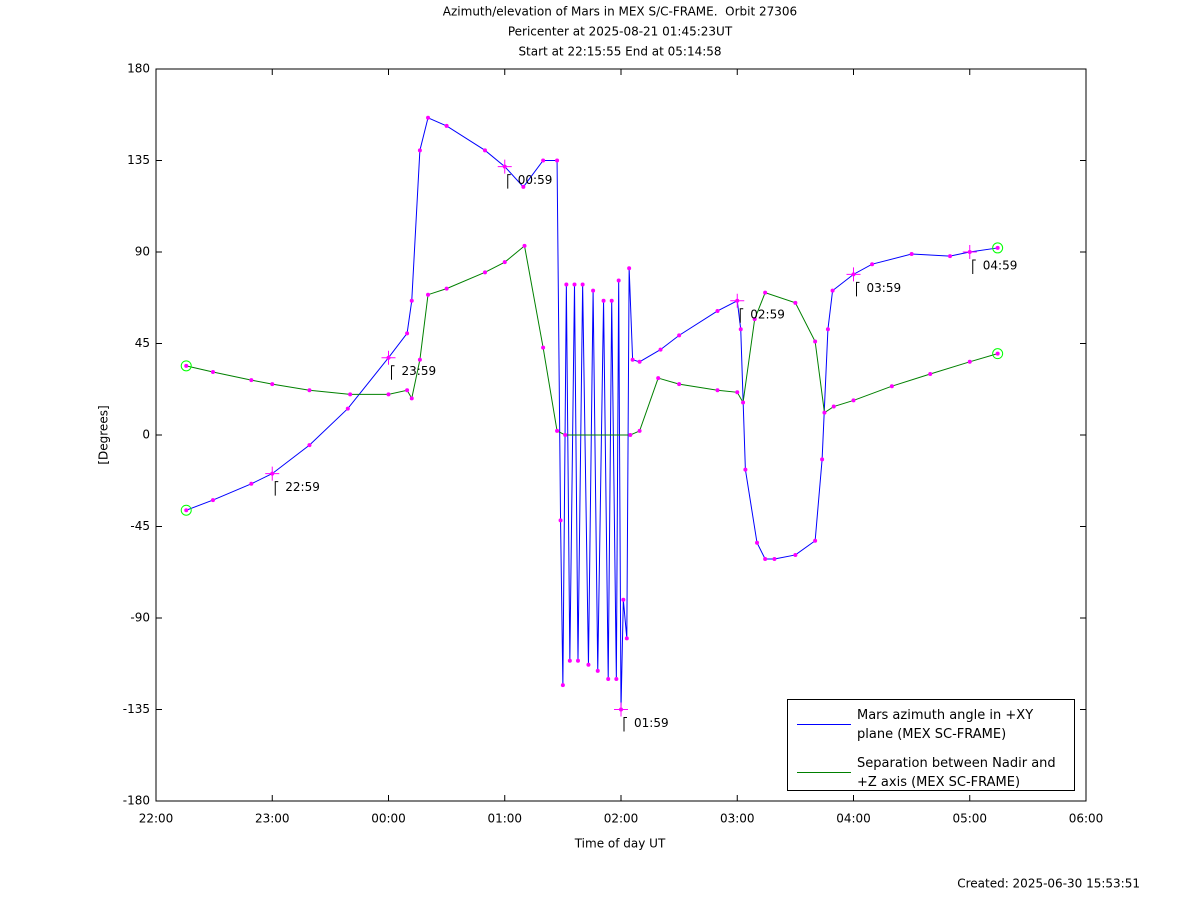 Image resolution: width=1200 pixels, height=901 pixels. What do you see at coordinates (136, 801) in the screenshot?
I see `y-tick-label: -180` at bounding box center [136, 801].